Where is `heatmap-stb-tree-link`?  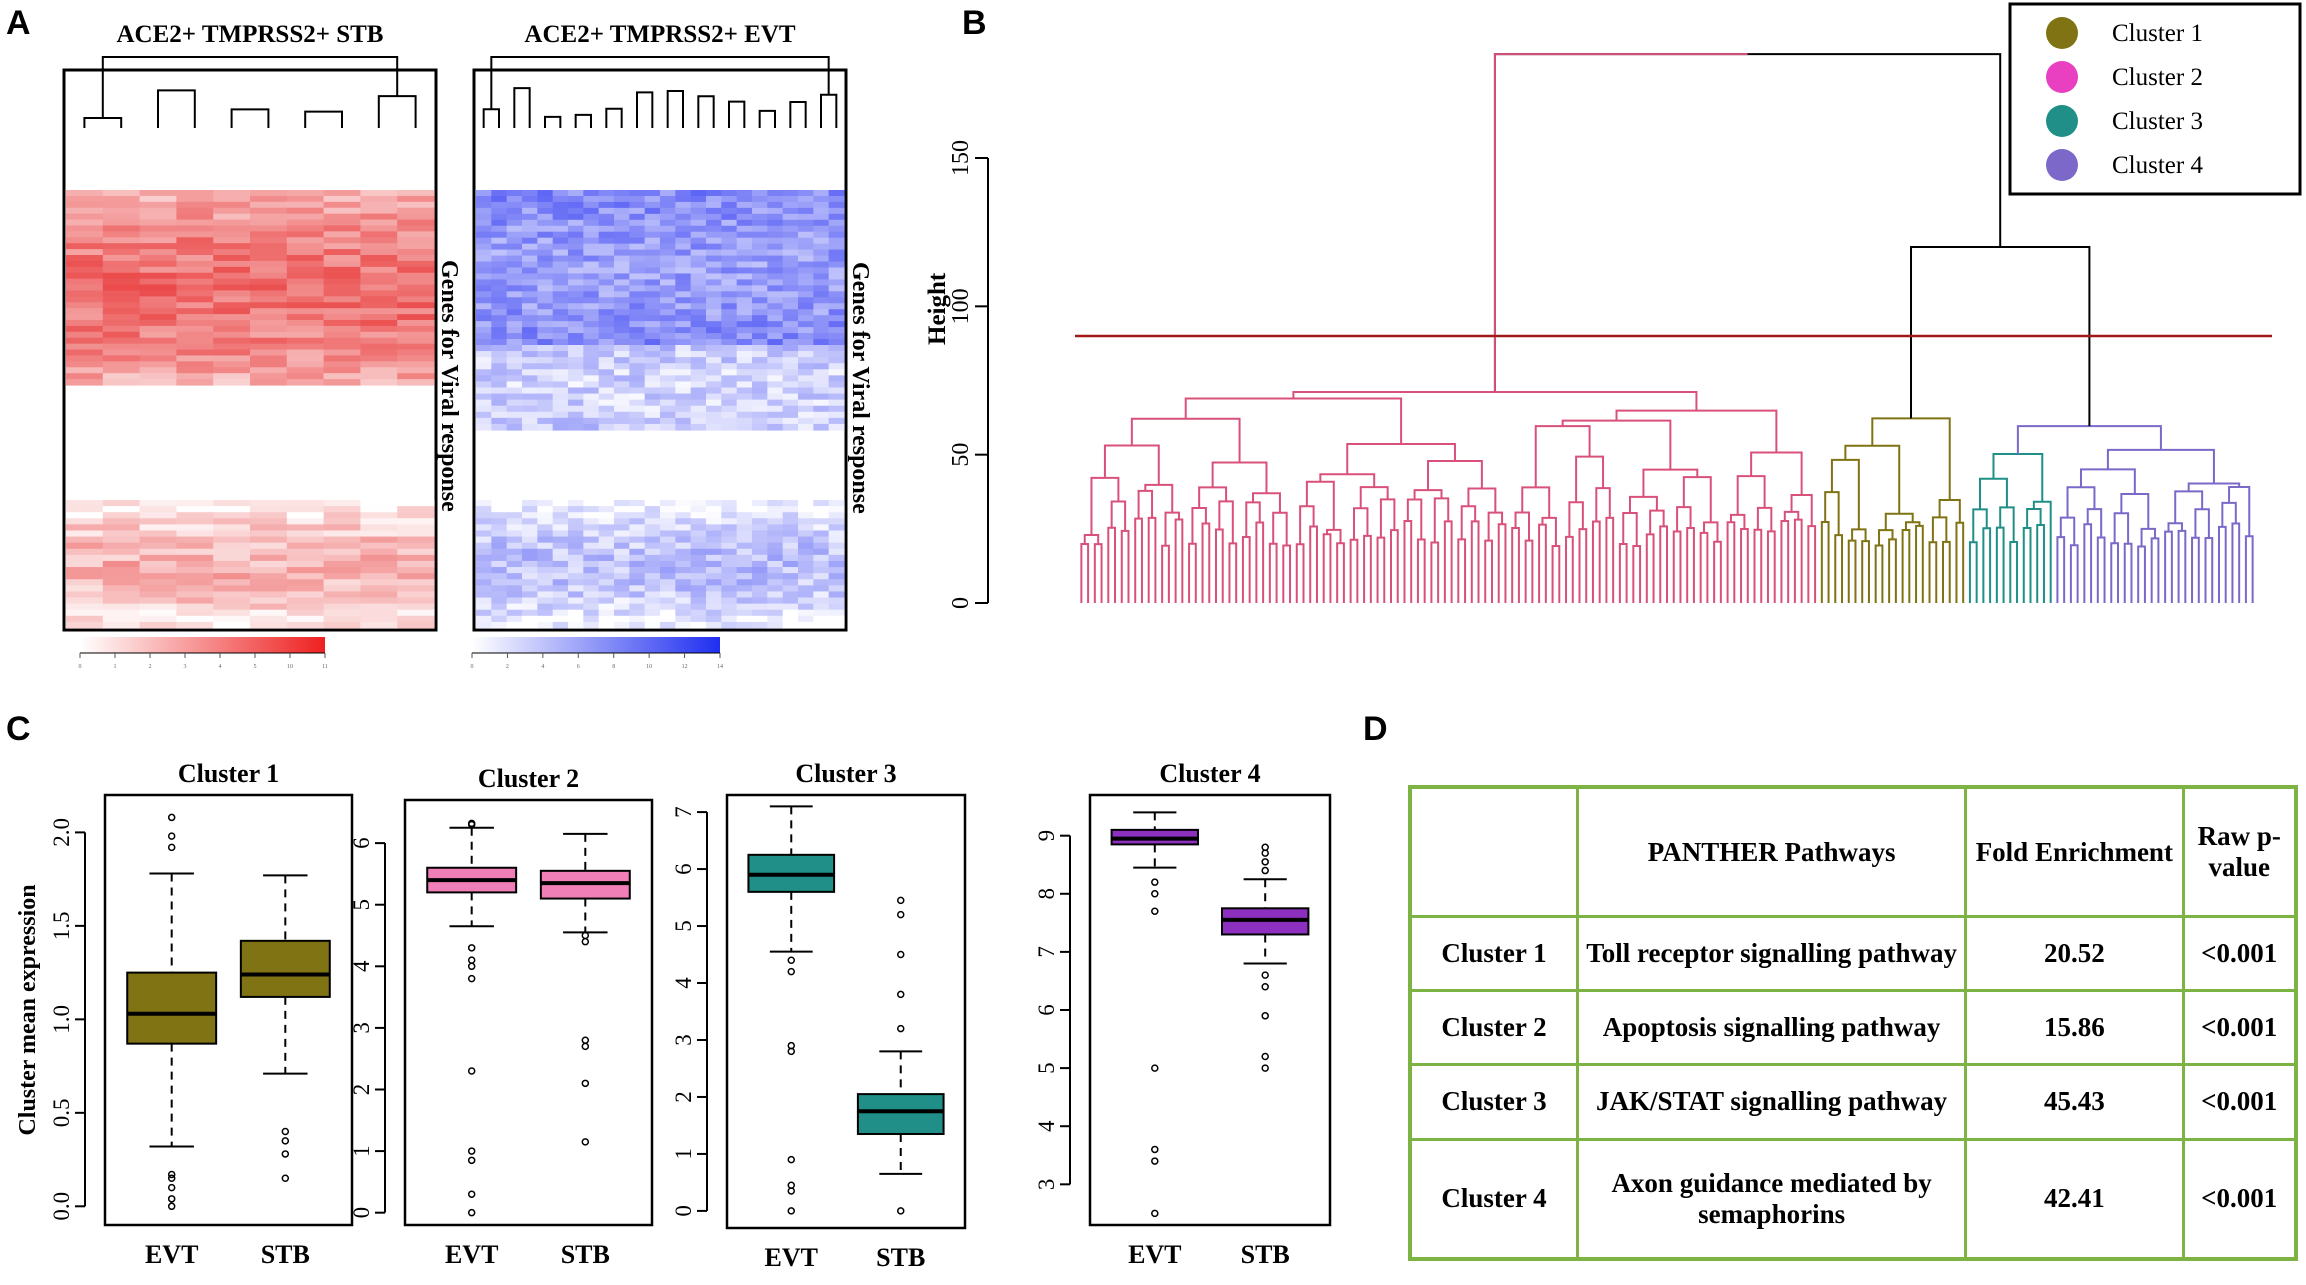
heatmap-stb-tree-link is located at coordinates (250, 118).